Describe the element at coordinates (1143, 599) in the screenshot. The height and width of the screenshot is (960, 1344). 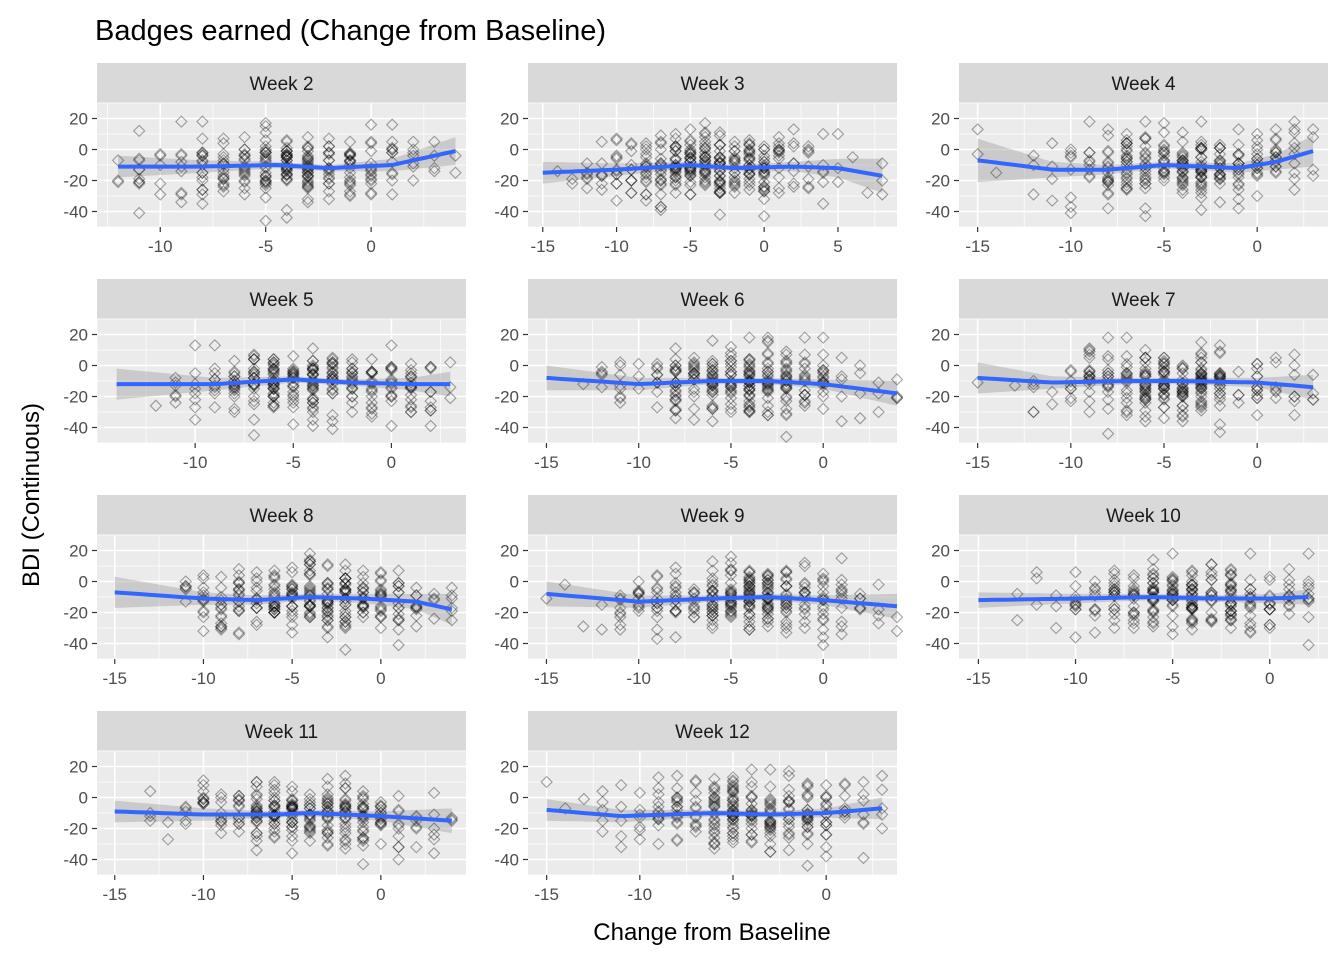
I see `smooth-line` at that location.